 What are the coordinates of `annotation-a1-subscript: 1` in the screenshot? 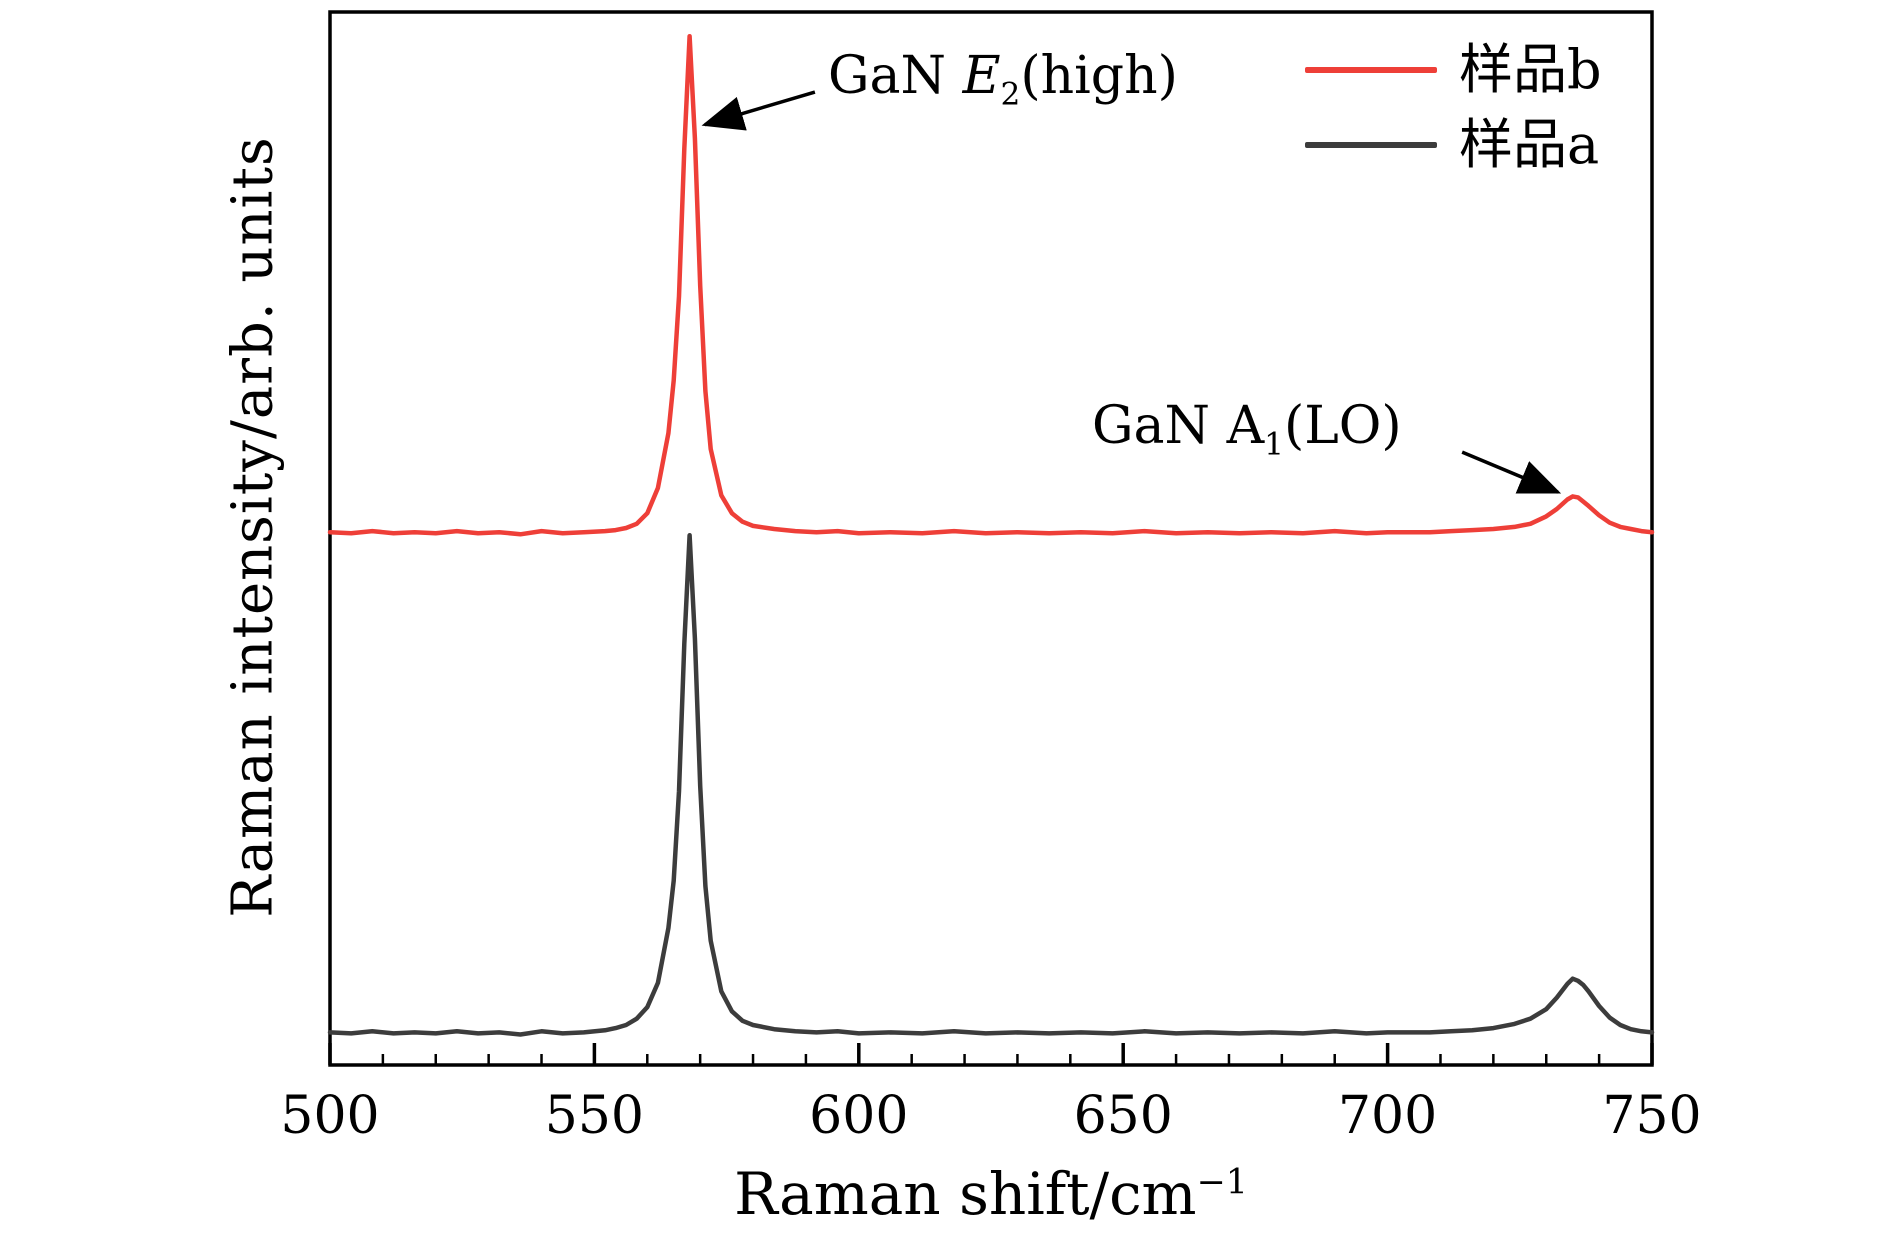 It's located at (1274, 444).